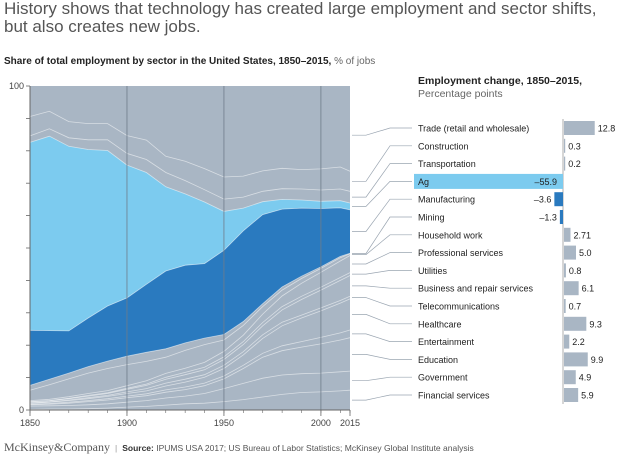  I want to click on bar-trade-retail-and-wholesale, so click(579, 128).